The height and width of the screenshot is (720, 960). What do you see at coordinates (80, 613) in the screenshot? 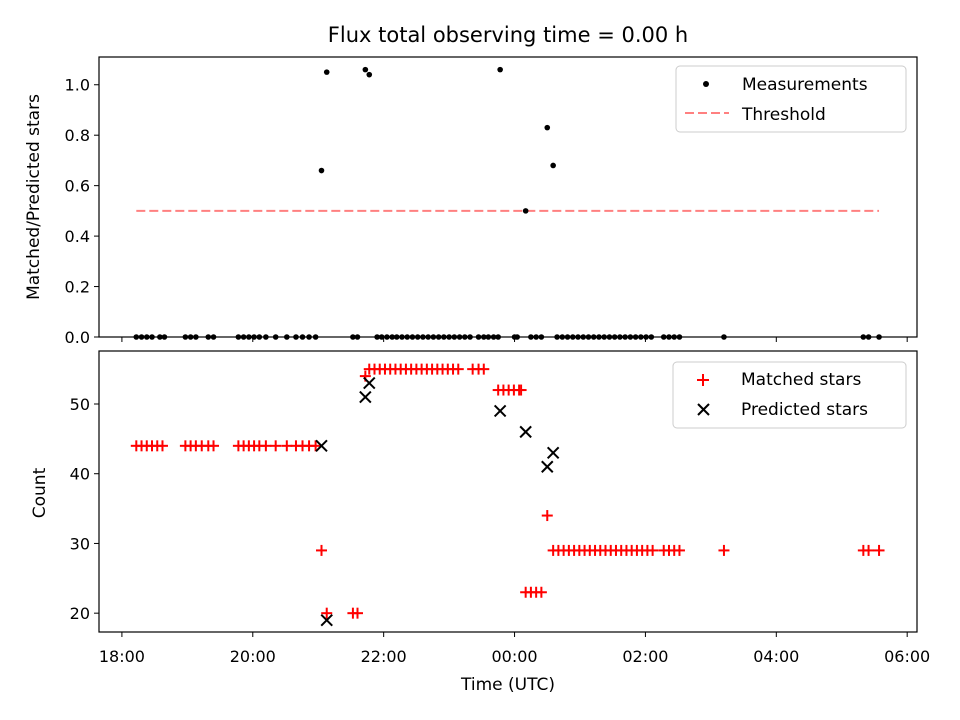
I see `bottom-y-tick-label: 20` at bounding box center [80, 613].